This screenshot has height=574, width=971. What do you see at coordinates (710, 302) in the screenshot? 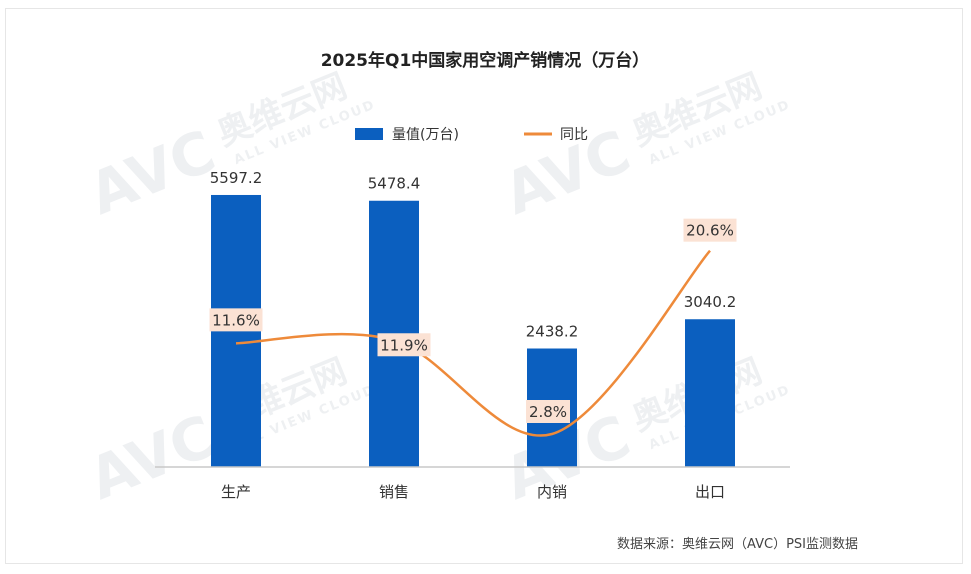
I see `bar-value-label: 3040.2` at bounding box center [710, 302].